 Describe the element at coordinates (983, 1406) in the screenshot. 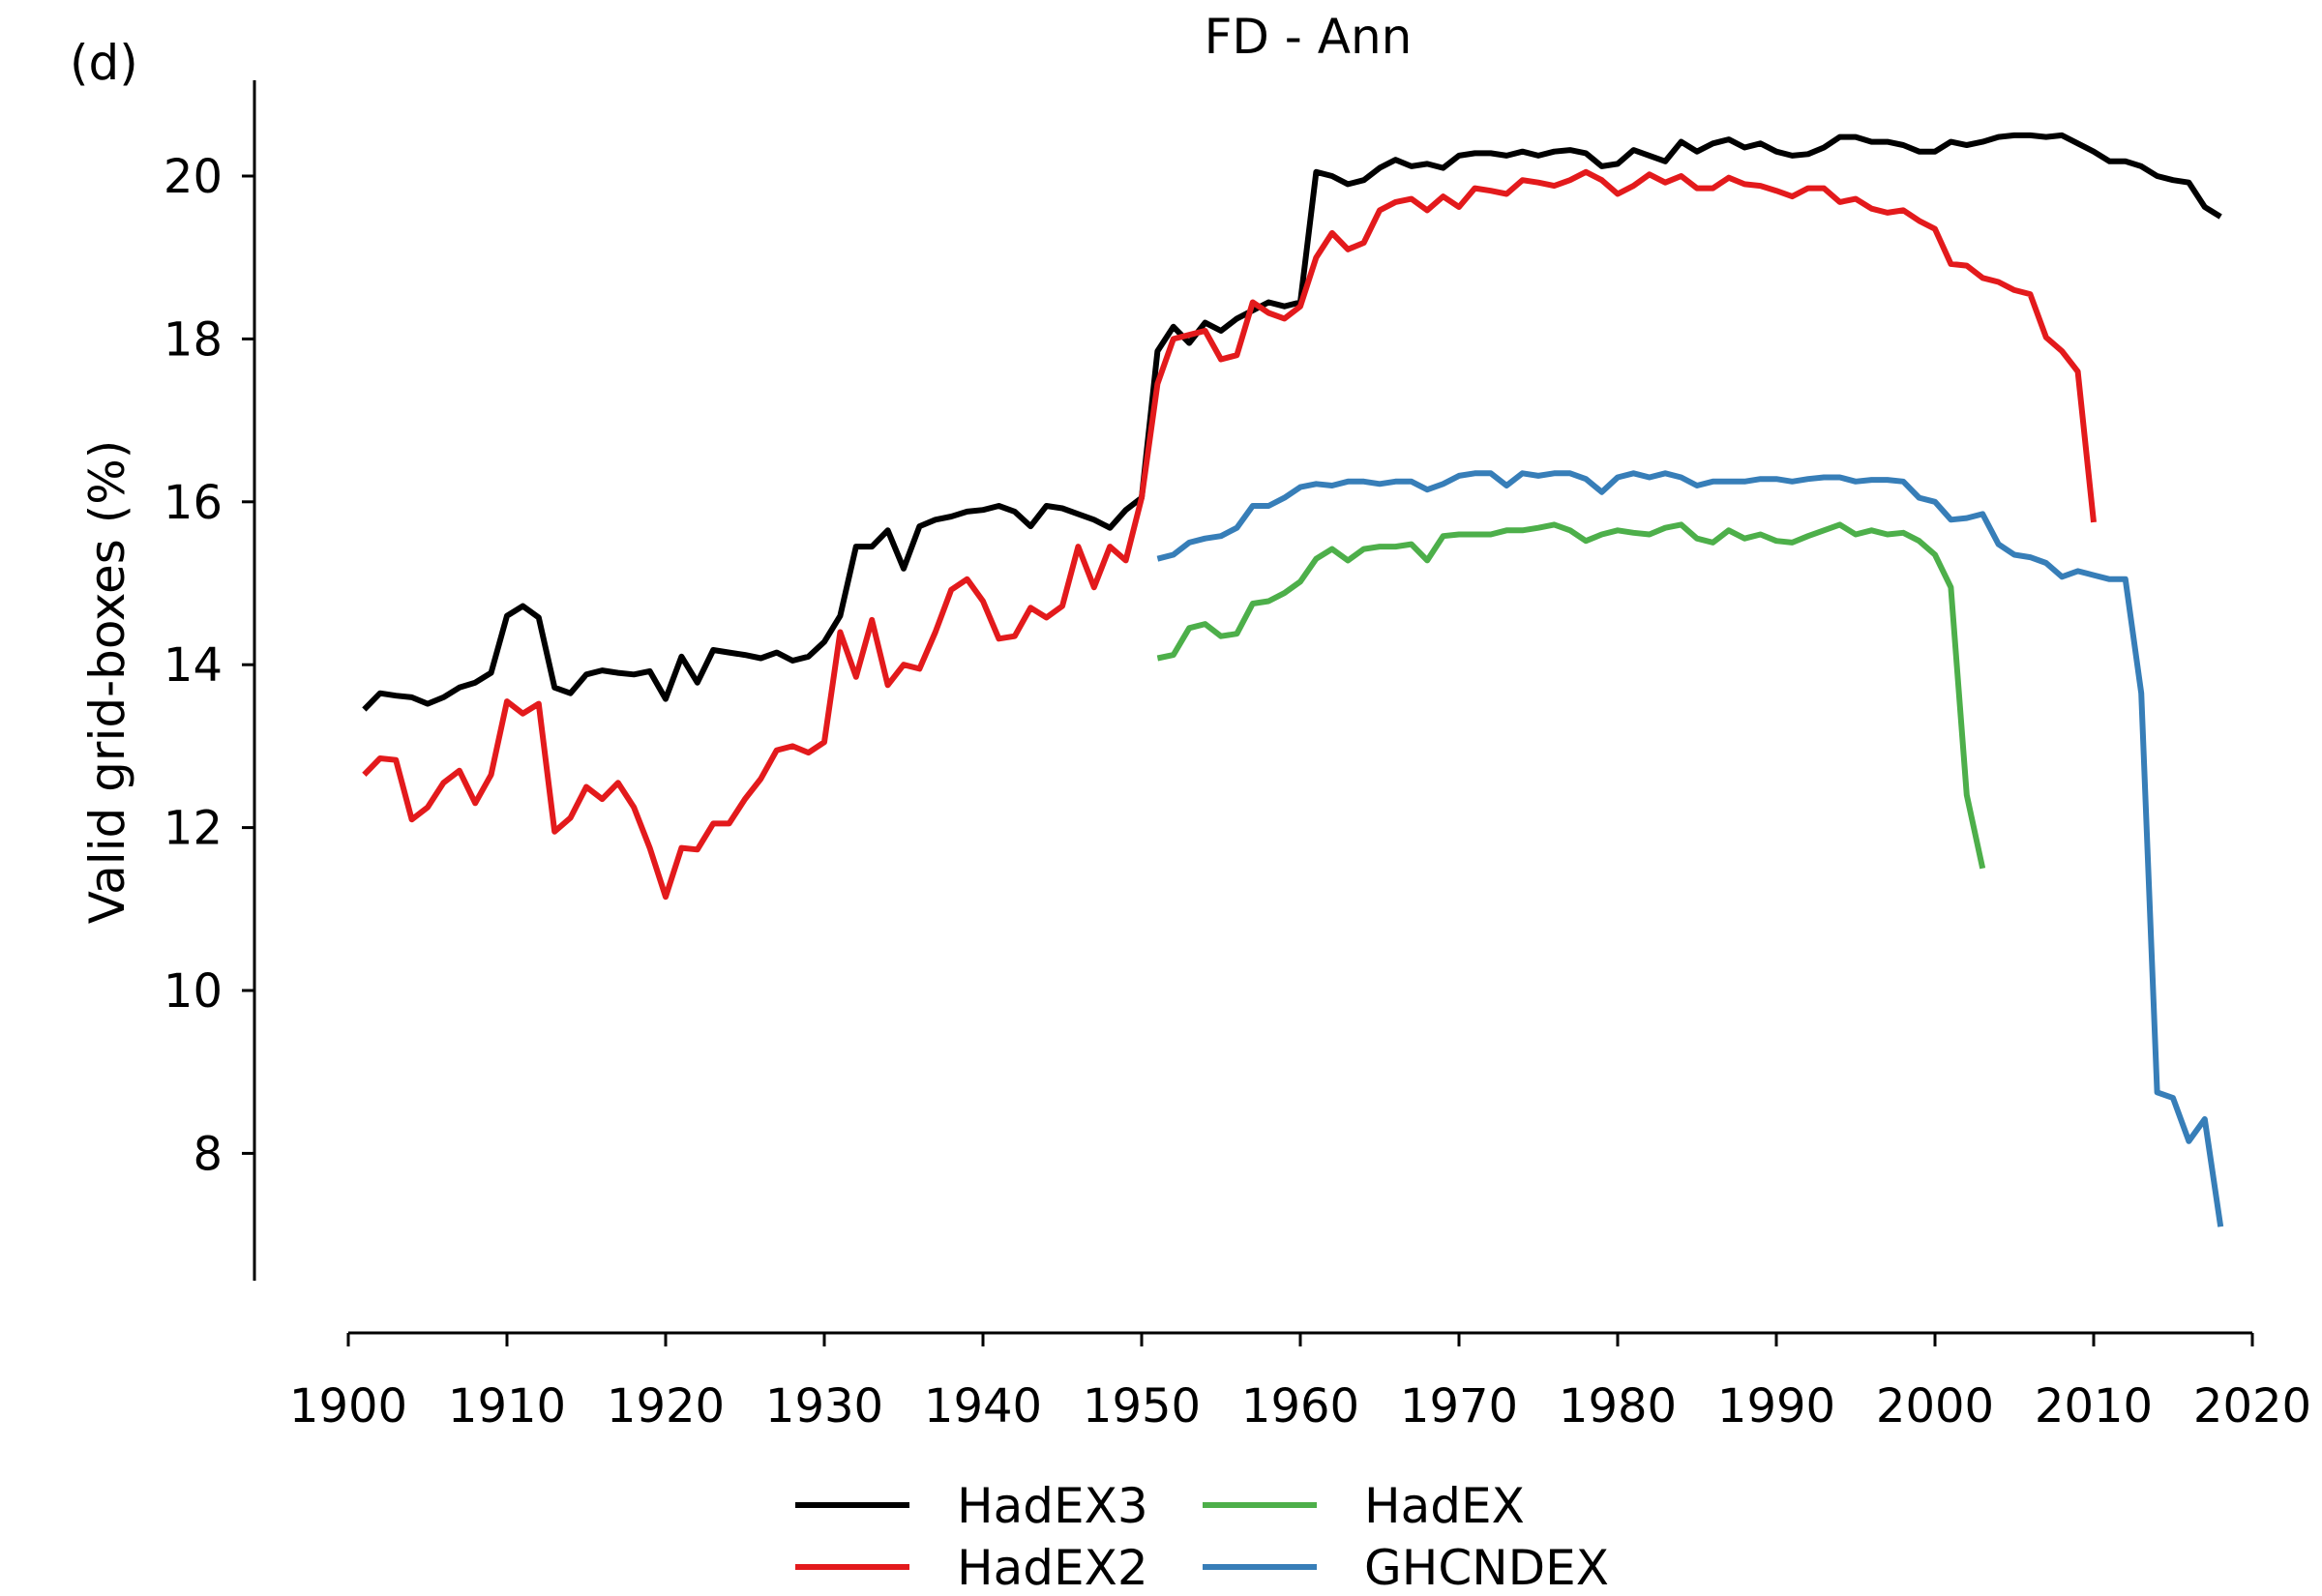

I see `x-tick-label: 1940` at that location.